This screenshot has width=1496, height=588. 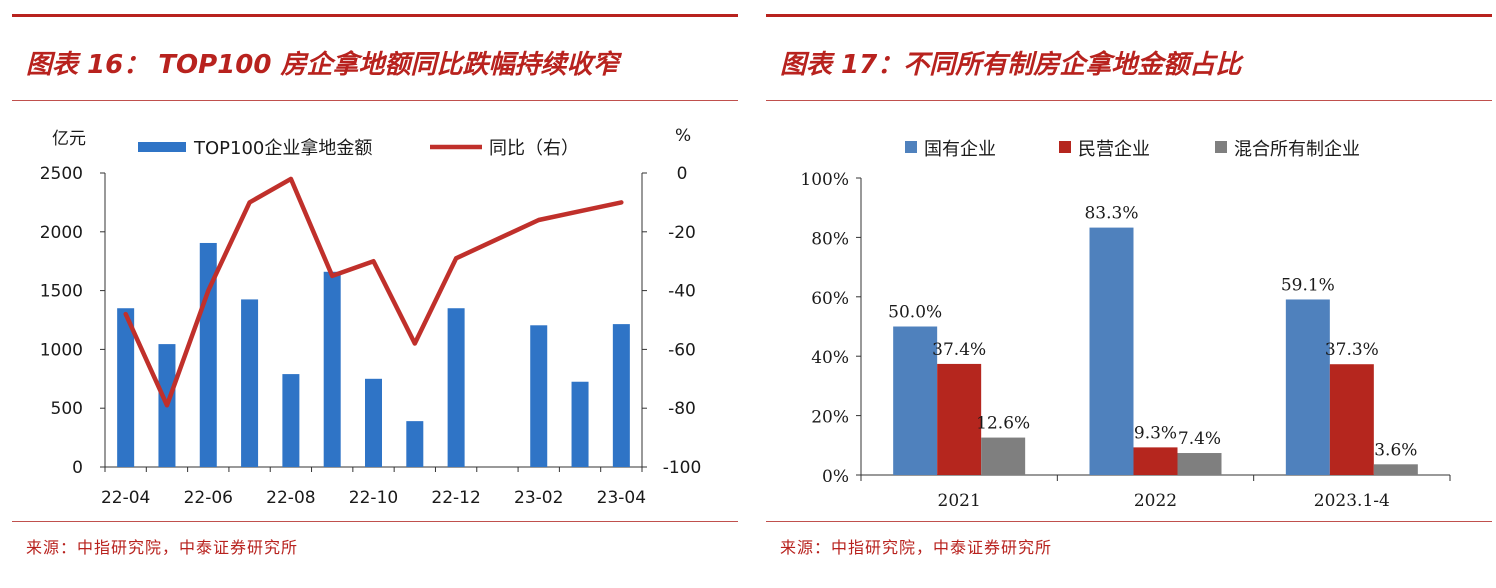 What do you see at coordinates (61, 350) in the screenshot?
I see `y-tick-label-left: 1000` at bounding box center [61, 350].